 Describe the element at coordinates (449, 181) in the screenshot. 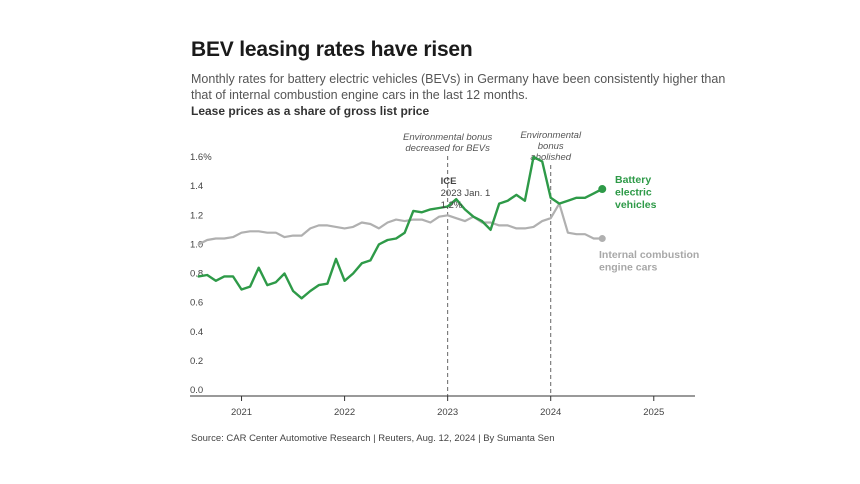

I see `callout-text: ICE` at that location.